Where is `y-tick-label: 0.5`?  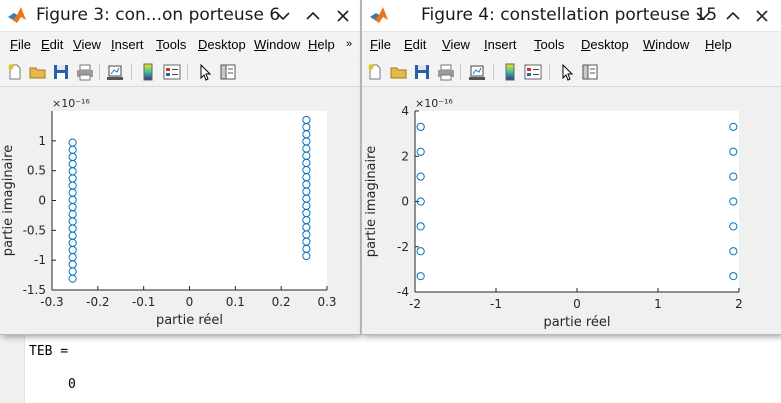
y-tick-label: 0.5 is located at coordinates (36, 171).